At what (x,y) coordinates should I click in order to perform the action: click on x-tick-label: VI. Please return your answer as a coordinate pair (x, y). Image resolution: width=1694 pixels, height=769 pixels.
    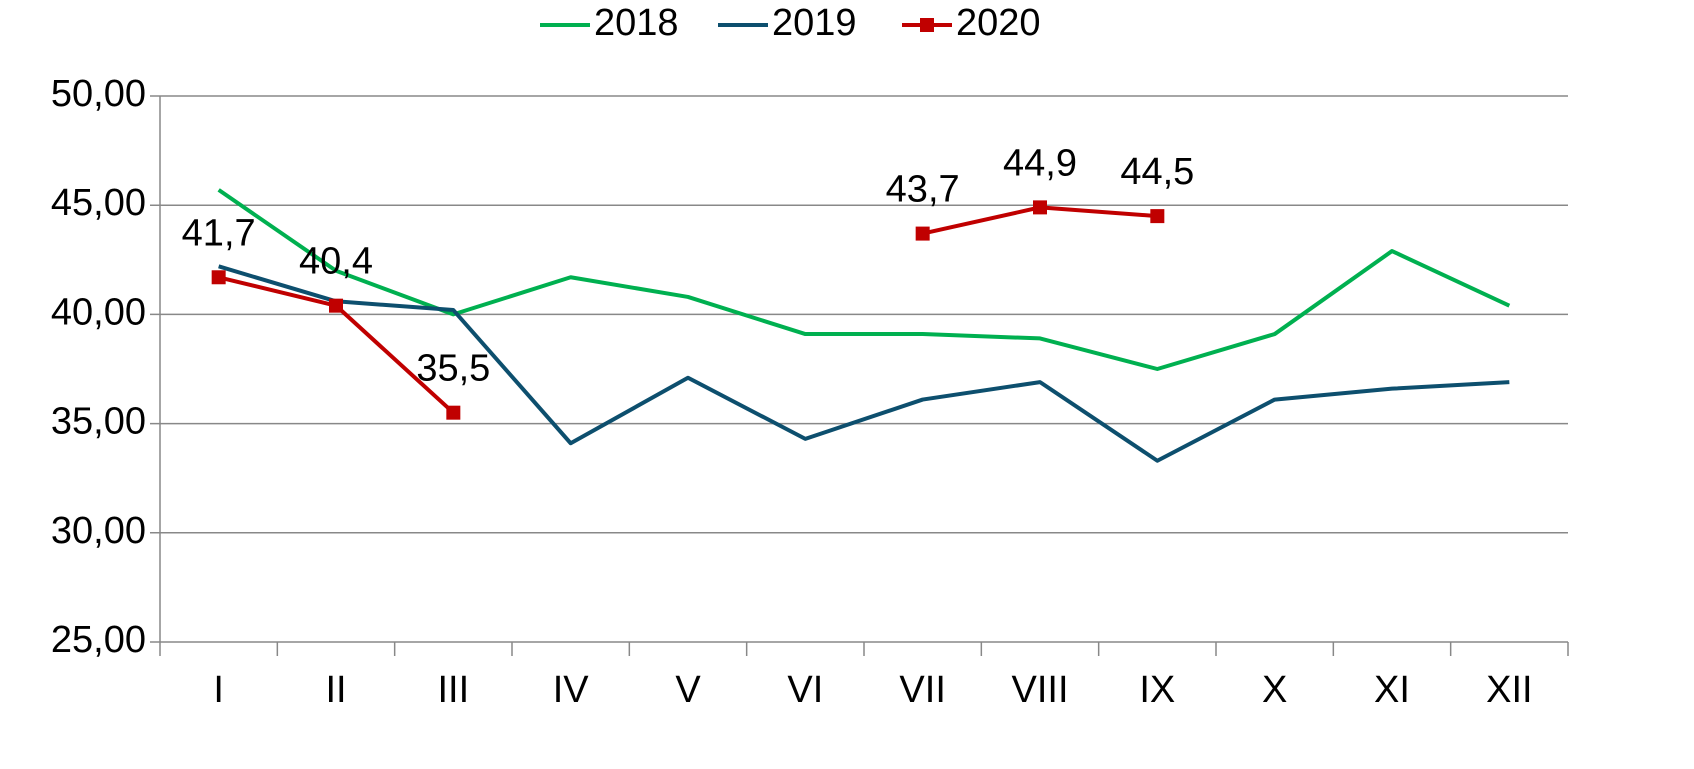
    Looking at the image, I should click on (805, 690).